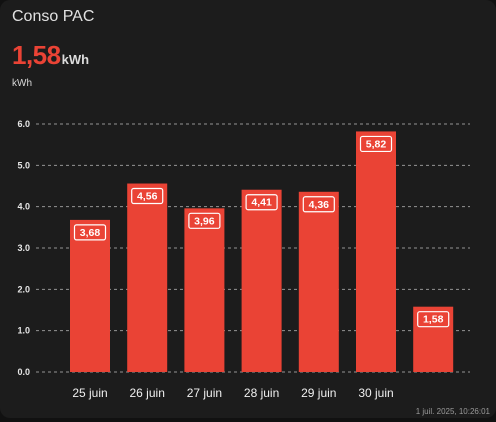  What do you see at coordinates (452, 411) in the screenshot?
I see `last-updated: 1 juil. 2025, 10:26:01` at bounding box center [452, 411].